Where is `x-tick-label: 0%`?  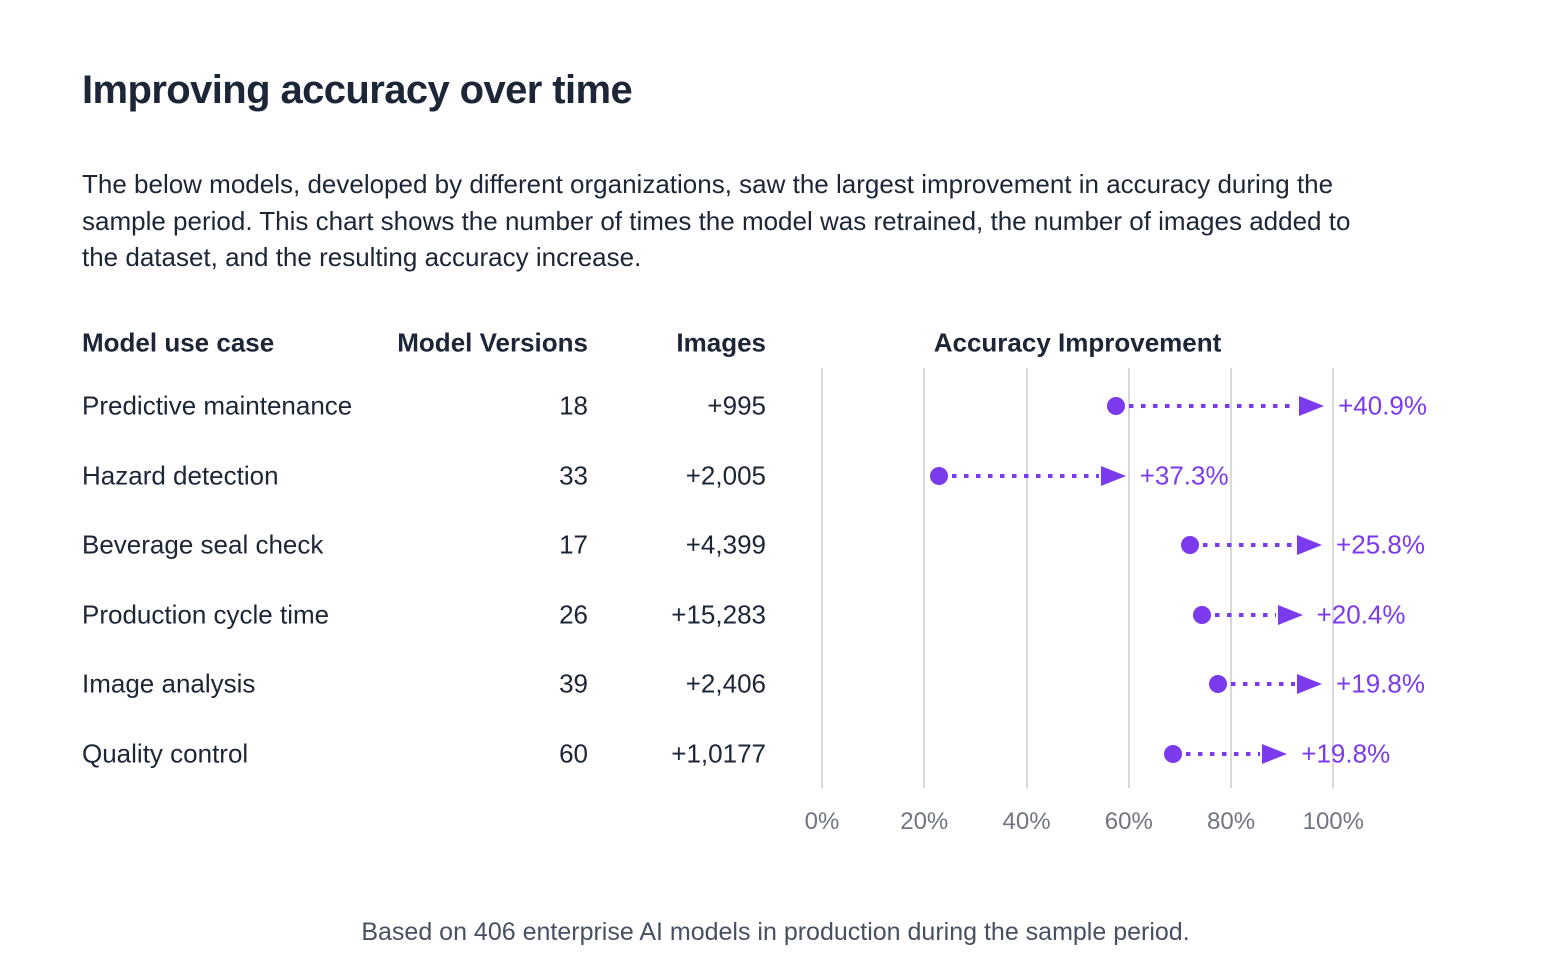
x-tick-label: 0% is located at coordinates (822, 821).